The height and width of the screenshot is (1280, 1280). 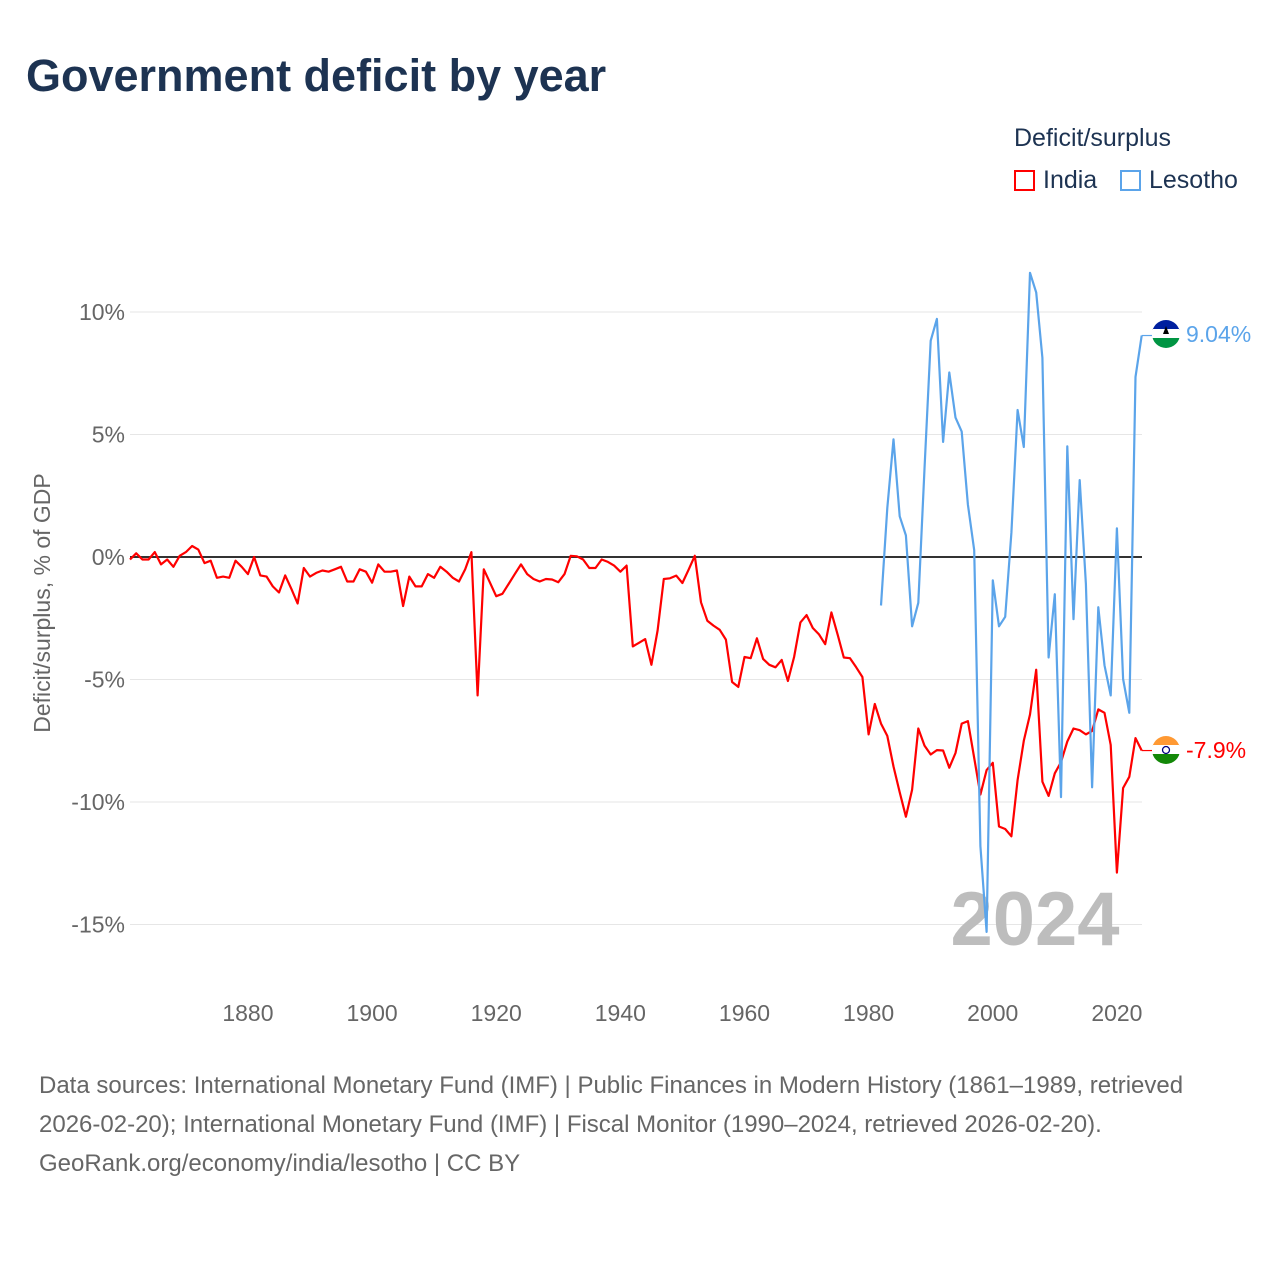 I want to click on x-tick-label: 1980, so click(x=868, y=1013).